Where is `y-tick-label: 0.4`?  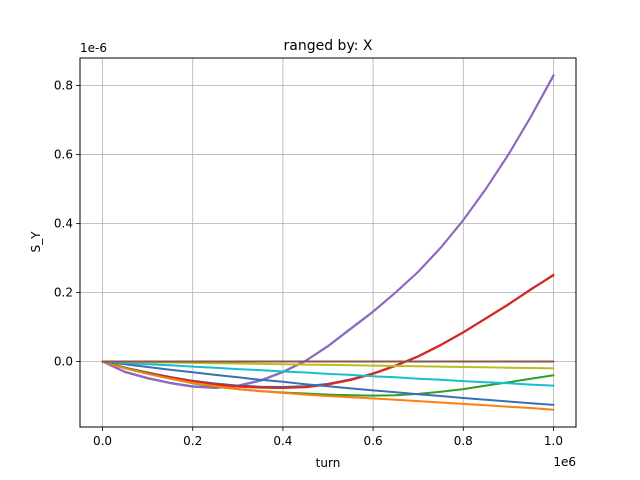 y-tick-label: 0.4 is located at coordinates (63, 224).